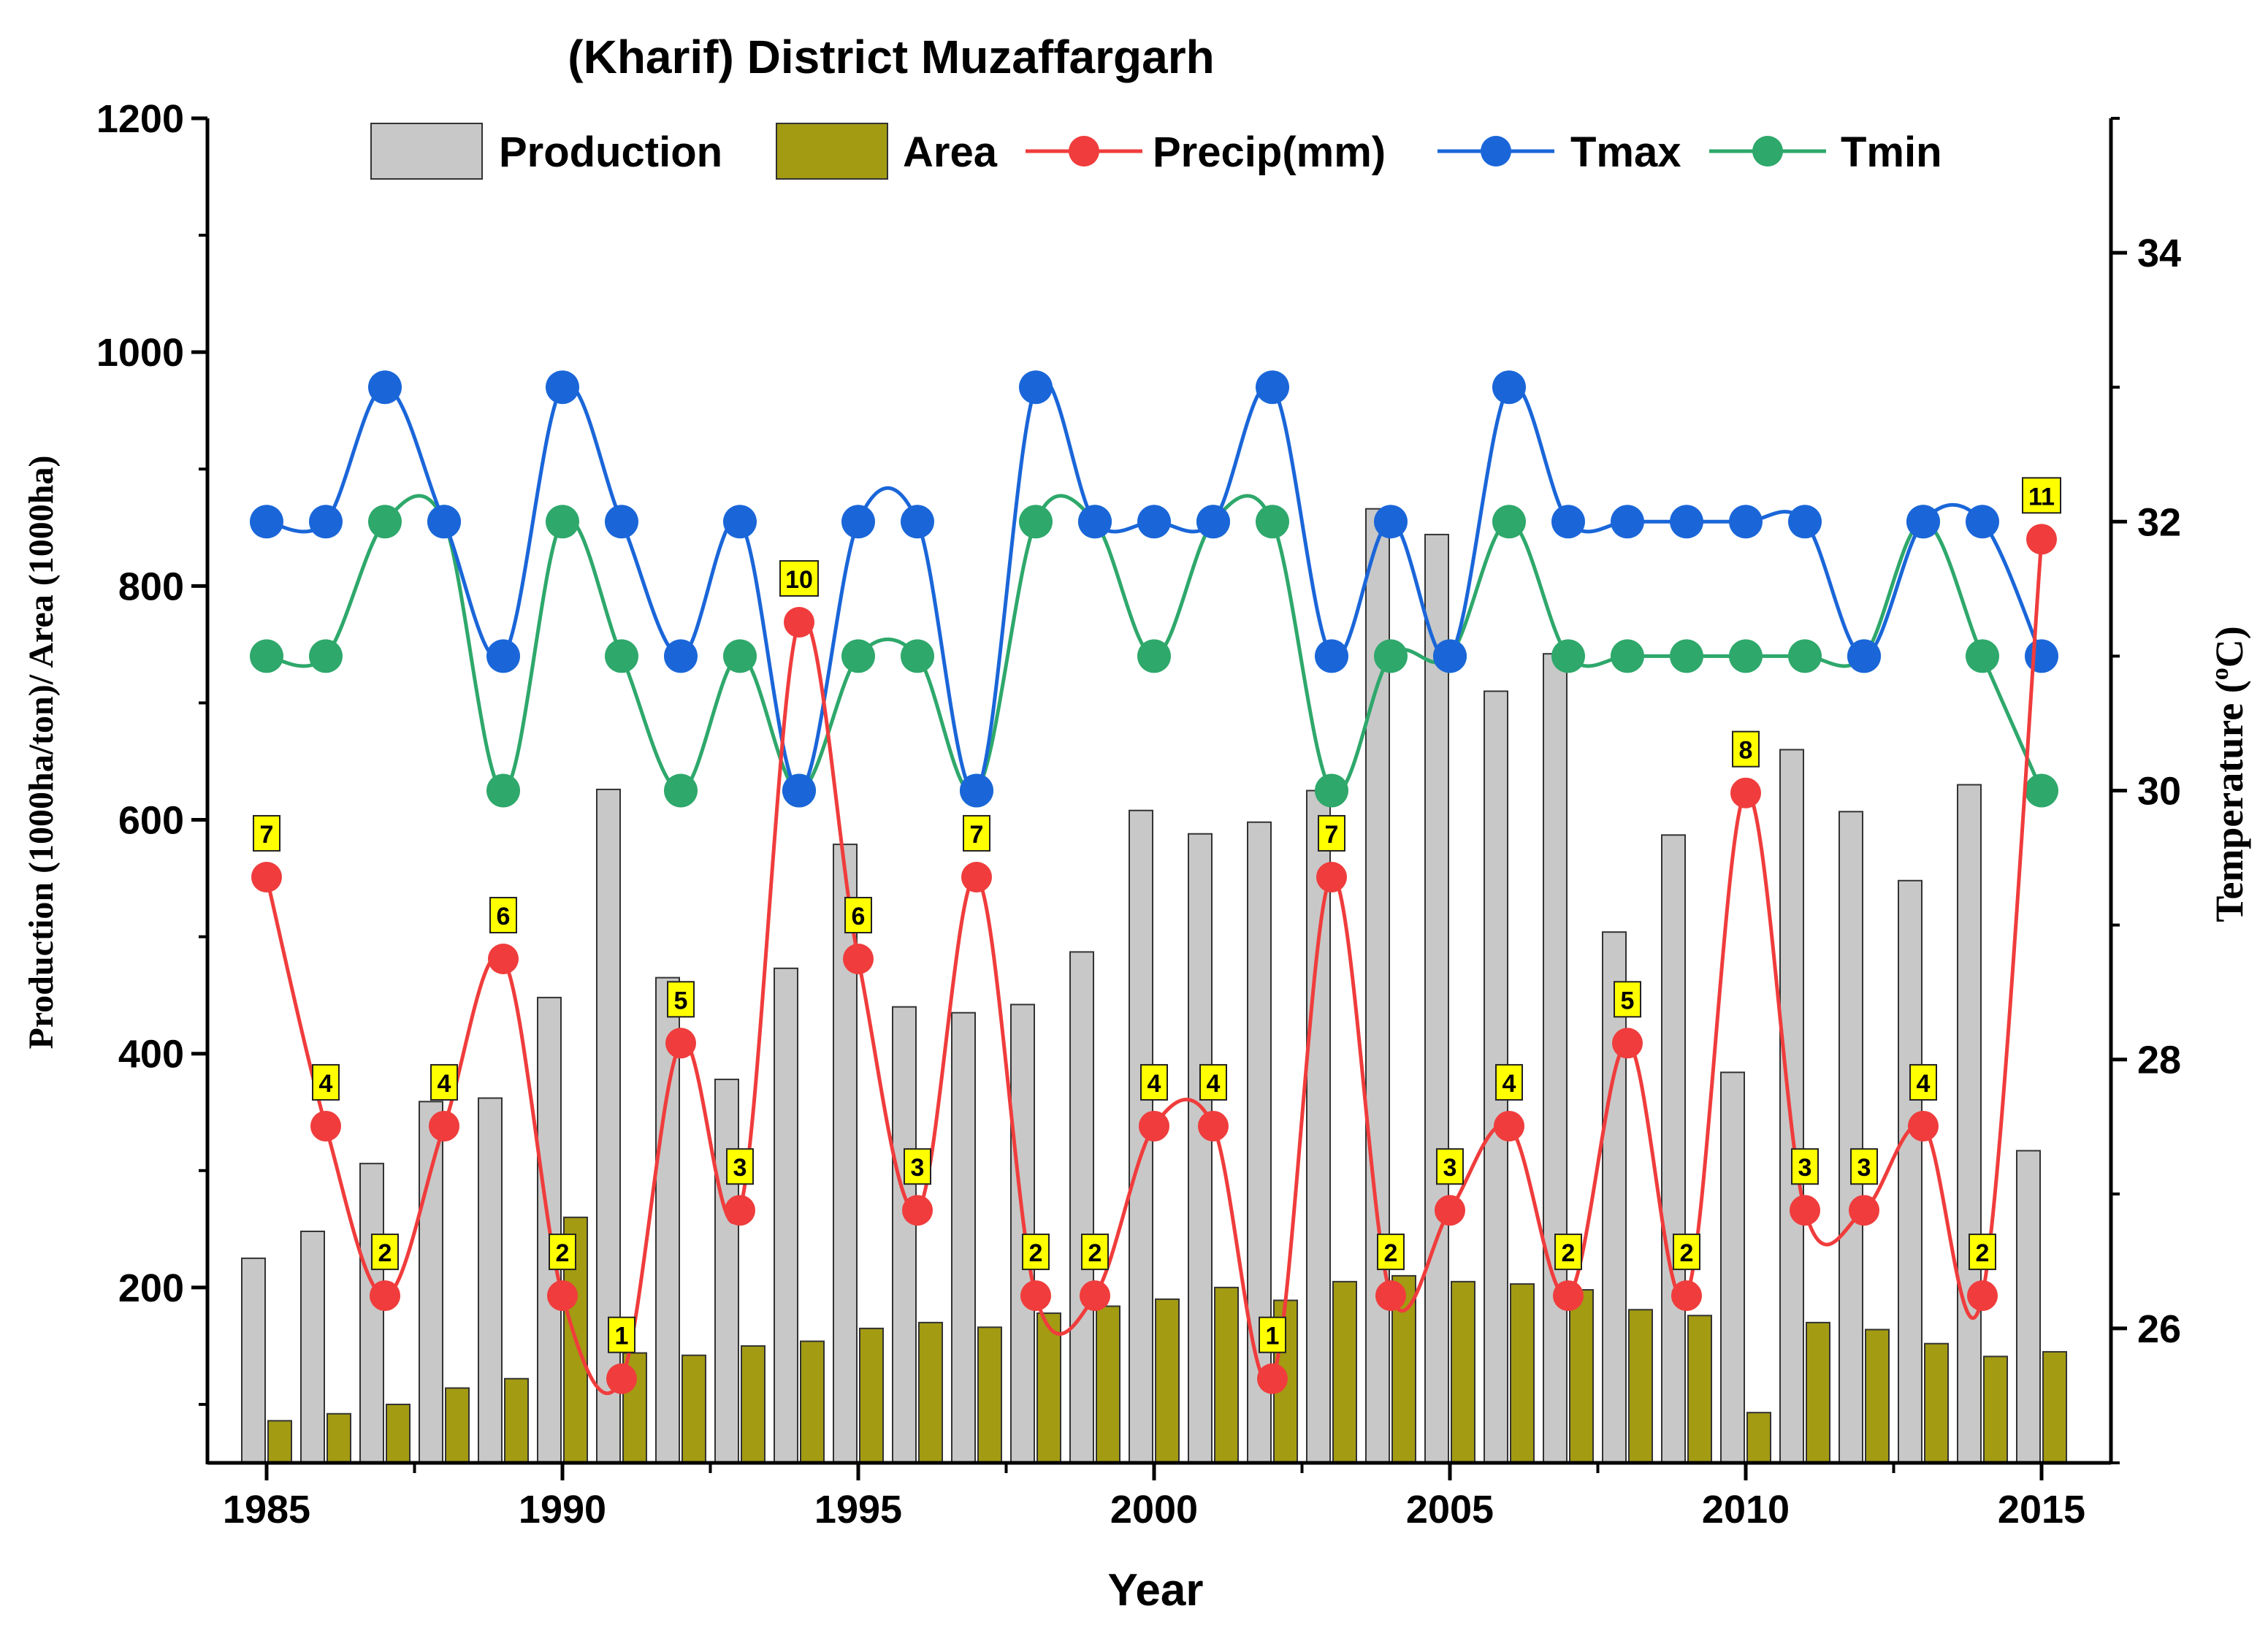 This screenshot has height=1625, width=2268. What do you see at coordinates (2041, 790) in the screenshot?
I see `tmin-point-2015` at bounding box center [2041, 790].